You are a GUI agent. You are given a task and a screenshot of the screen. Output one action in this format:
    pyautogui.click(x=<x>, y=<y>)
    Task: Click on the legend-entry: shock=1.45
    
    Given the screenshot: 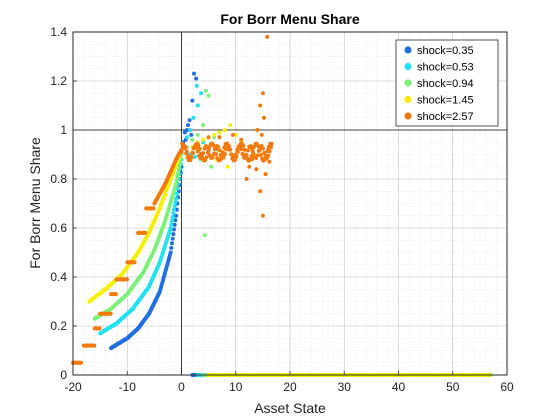 What is the action you would take?
    pyautogui.click(x=445, y=101)
    